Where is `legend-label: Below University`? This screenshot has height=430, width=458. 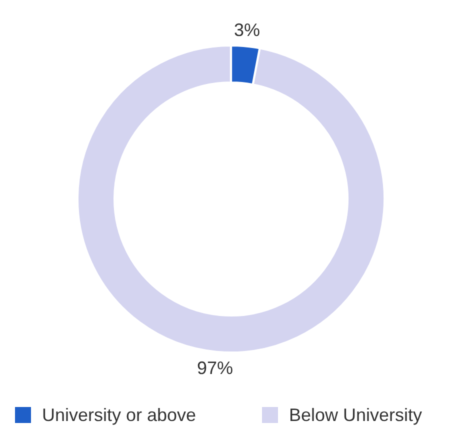 legend-label: Below University is located at coordinates (355, 415).